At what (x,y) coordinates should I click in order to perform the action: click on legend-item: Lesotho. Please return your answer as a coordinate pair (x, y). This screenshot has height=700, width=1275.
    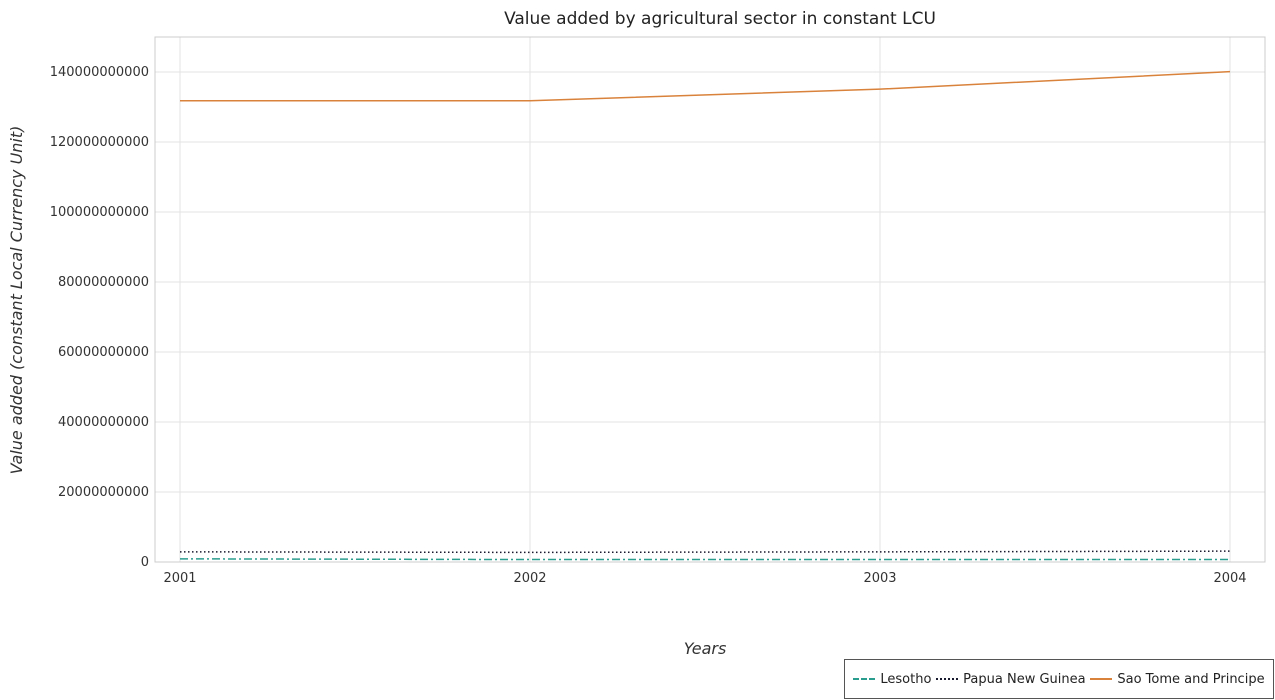
    Looking at the image, I should click on (892, 679).